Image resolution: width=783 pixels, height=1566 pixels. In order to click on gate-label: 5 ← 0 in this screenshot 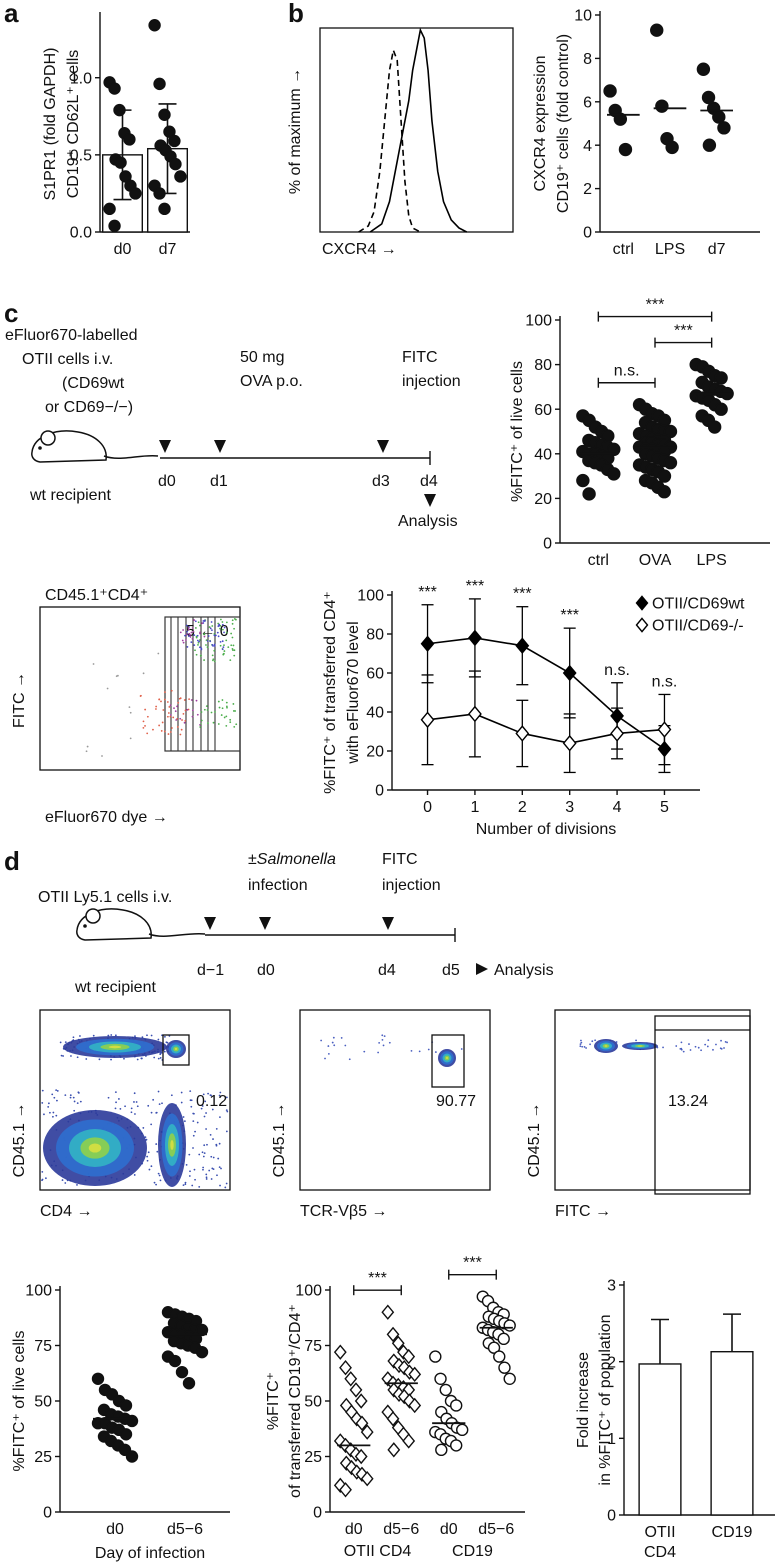, I will do `click(207, 631)`.